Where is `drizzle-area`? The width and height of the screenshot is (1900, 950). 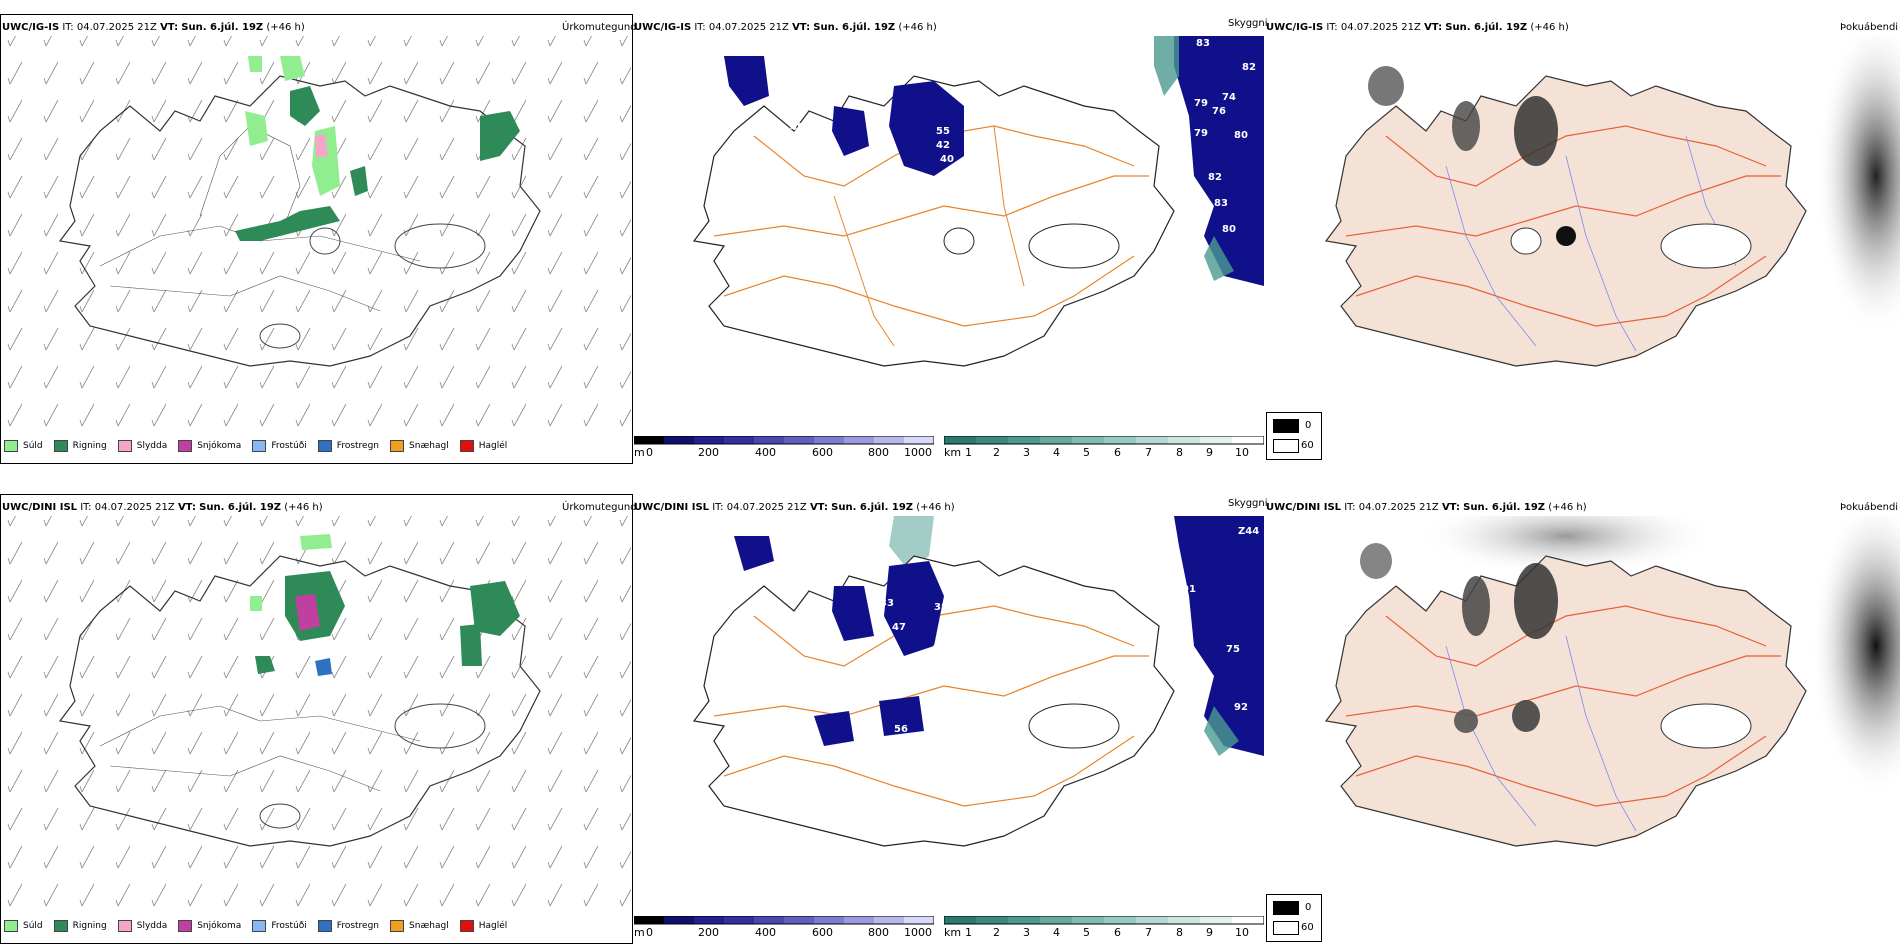
drizzle-area is located at coordinates (292, 68).